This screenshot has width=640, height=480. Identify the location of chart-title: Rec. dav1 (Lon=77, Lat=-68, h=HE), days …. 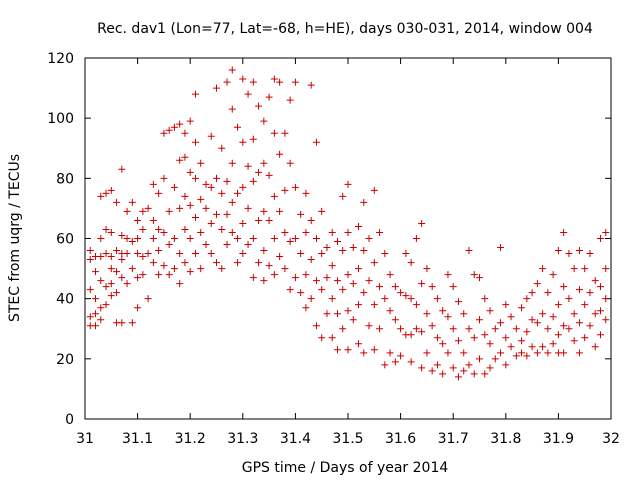
(345, 29).